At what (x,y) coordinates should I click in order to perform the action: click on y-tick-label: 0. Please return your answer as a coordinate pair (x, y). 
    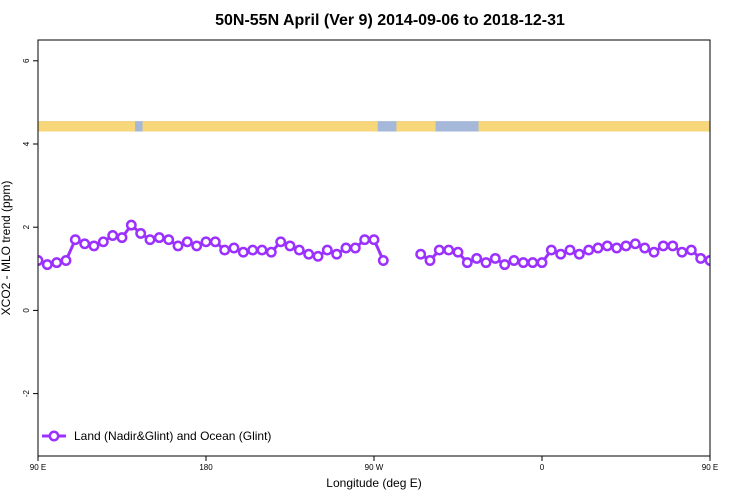
    Looking at the image, I should click on (26, 310).